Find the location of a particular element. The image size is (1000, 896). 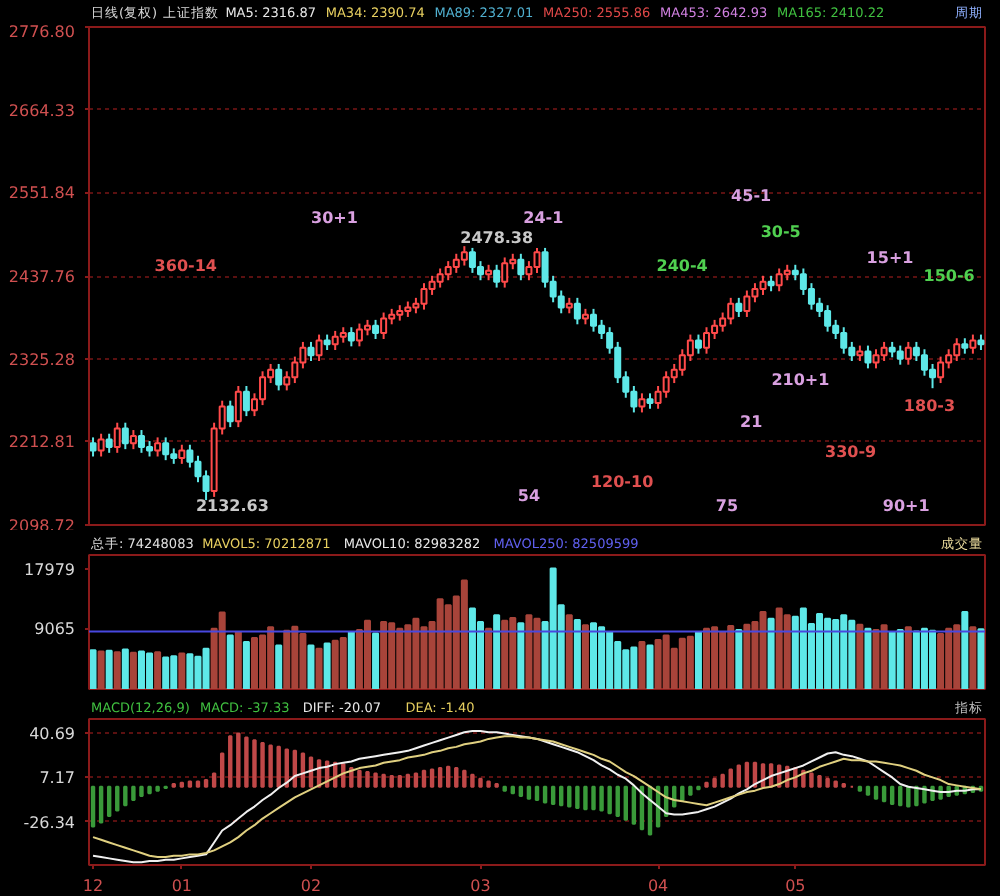

annotation: 240-4 is located at coordinates (682, 266).